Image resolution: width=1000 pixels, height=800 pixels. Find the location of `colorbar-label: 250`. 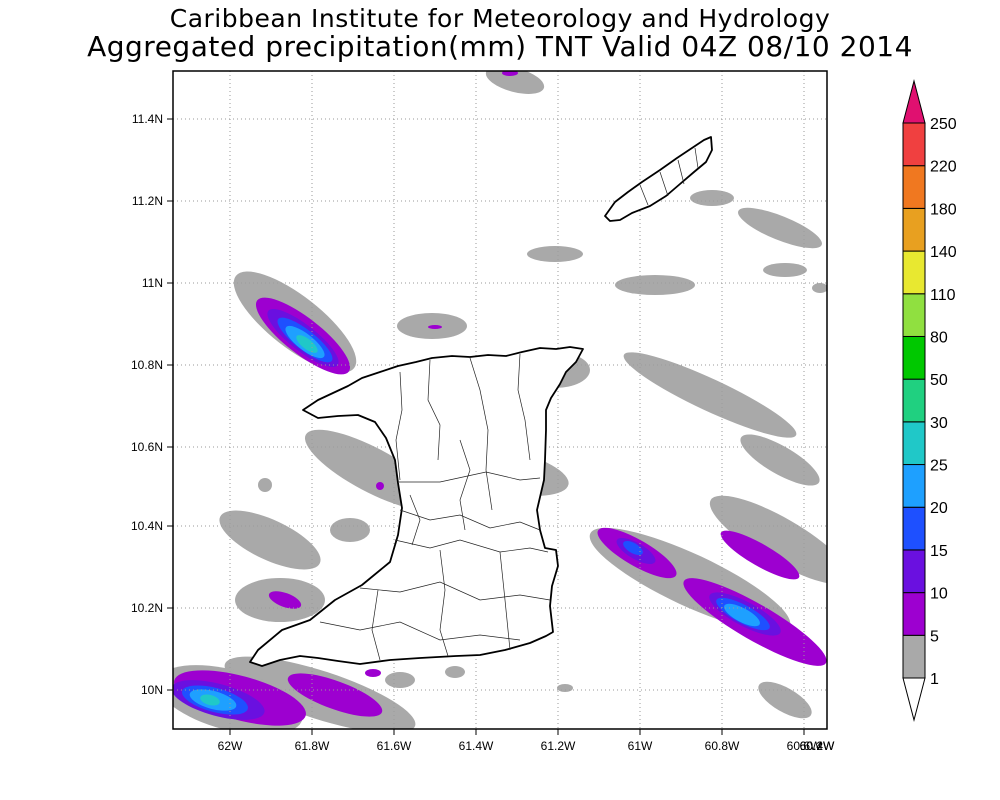

colorbar-label: 250 is located at coordinates (943, 124).